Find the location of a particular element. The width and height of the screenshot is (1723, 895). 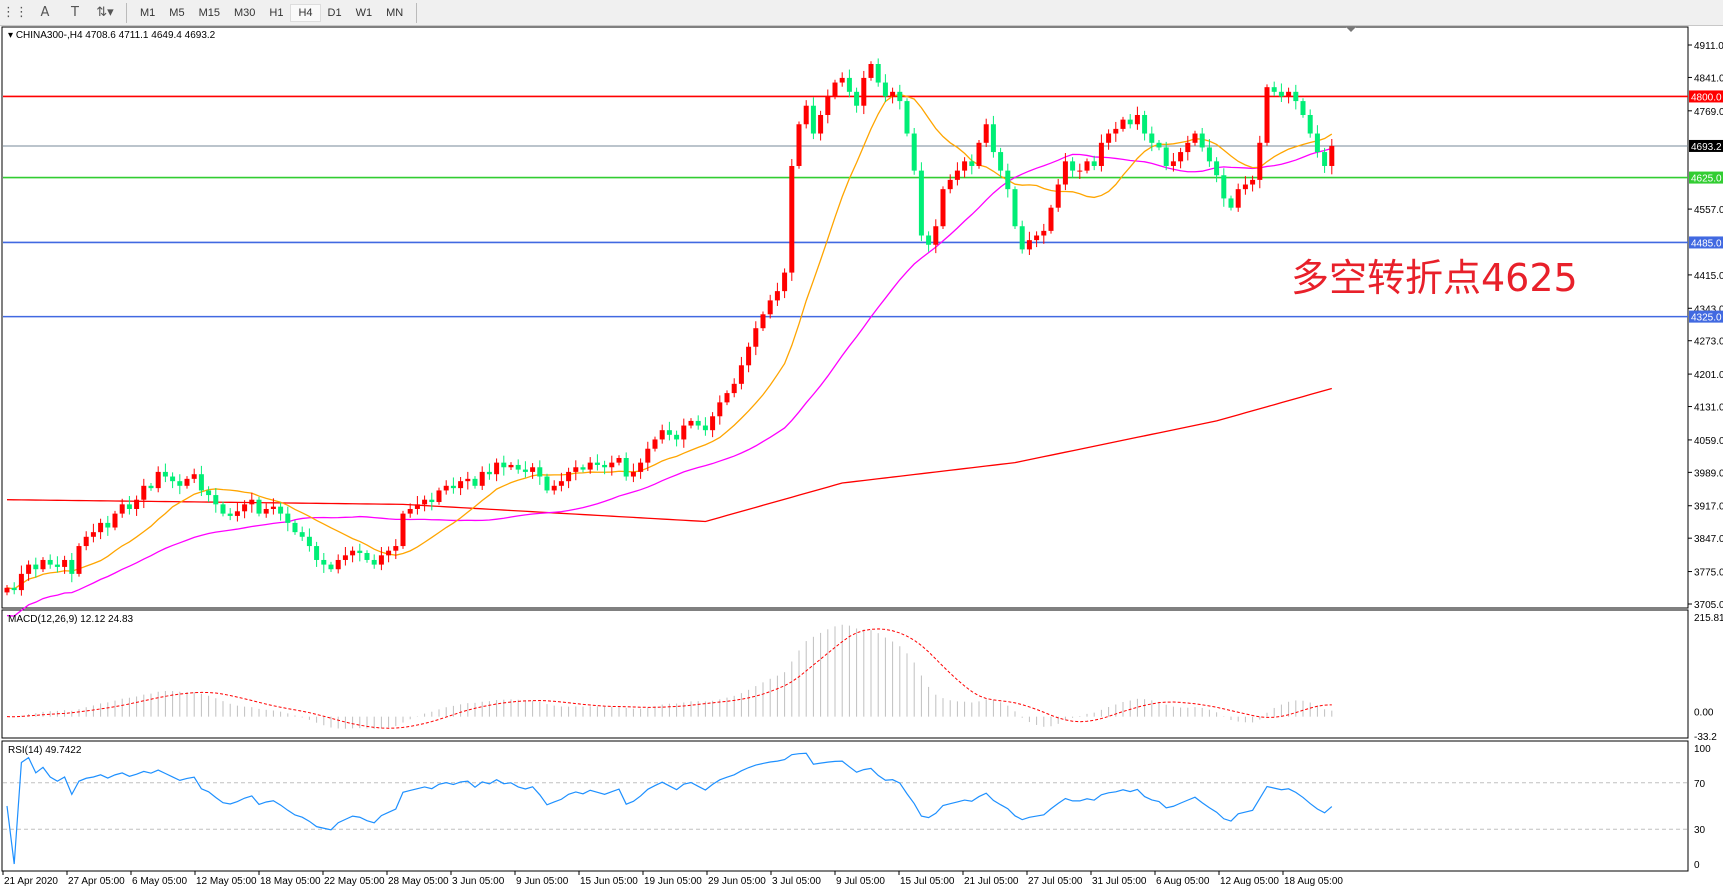

timeframe-m5: M5 is located at coordinates (177, 12).